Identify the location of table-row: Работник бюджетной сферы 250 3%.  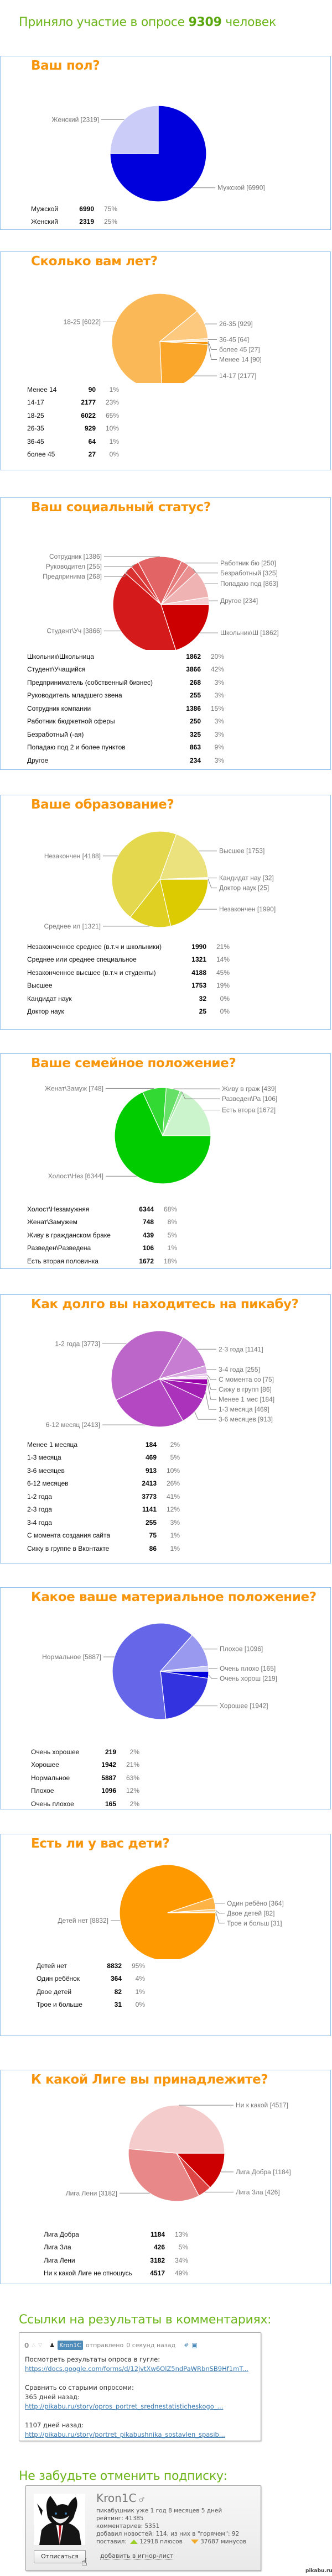
(125, 721).